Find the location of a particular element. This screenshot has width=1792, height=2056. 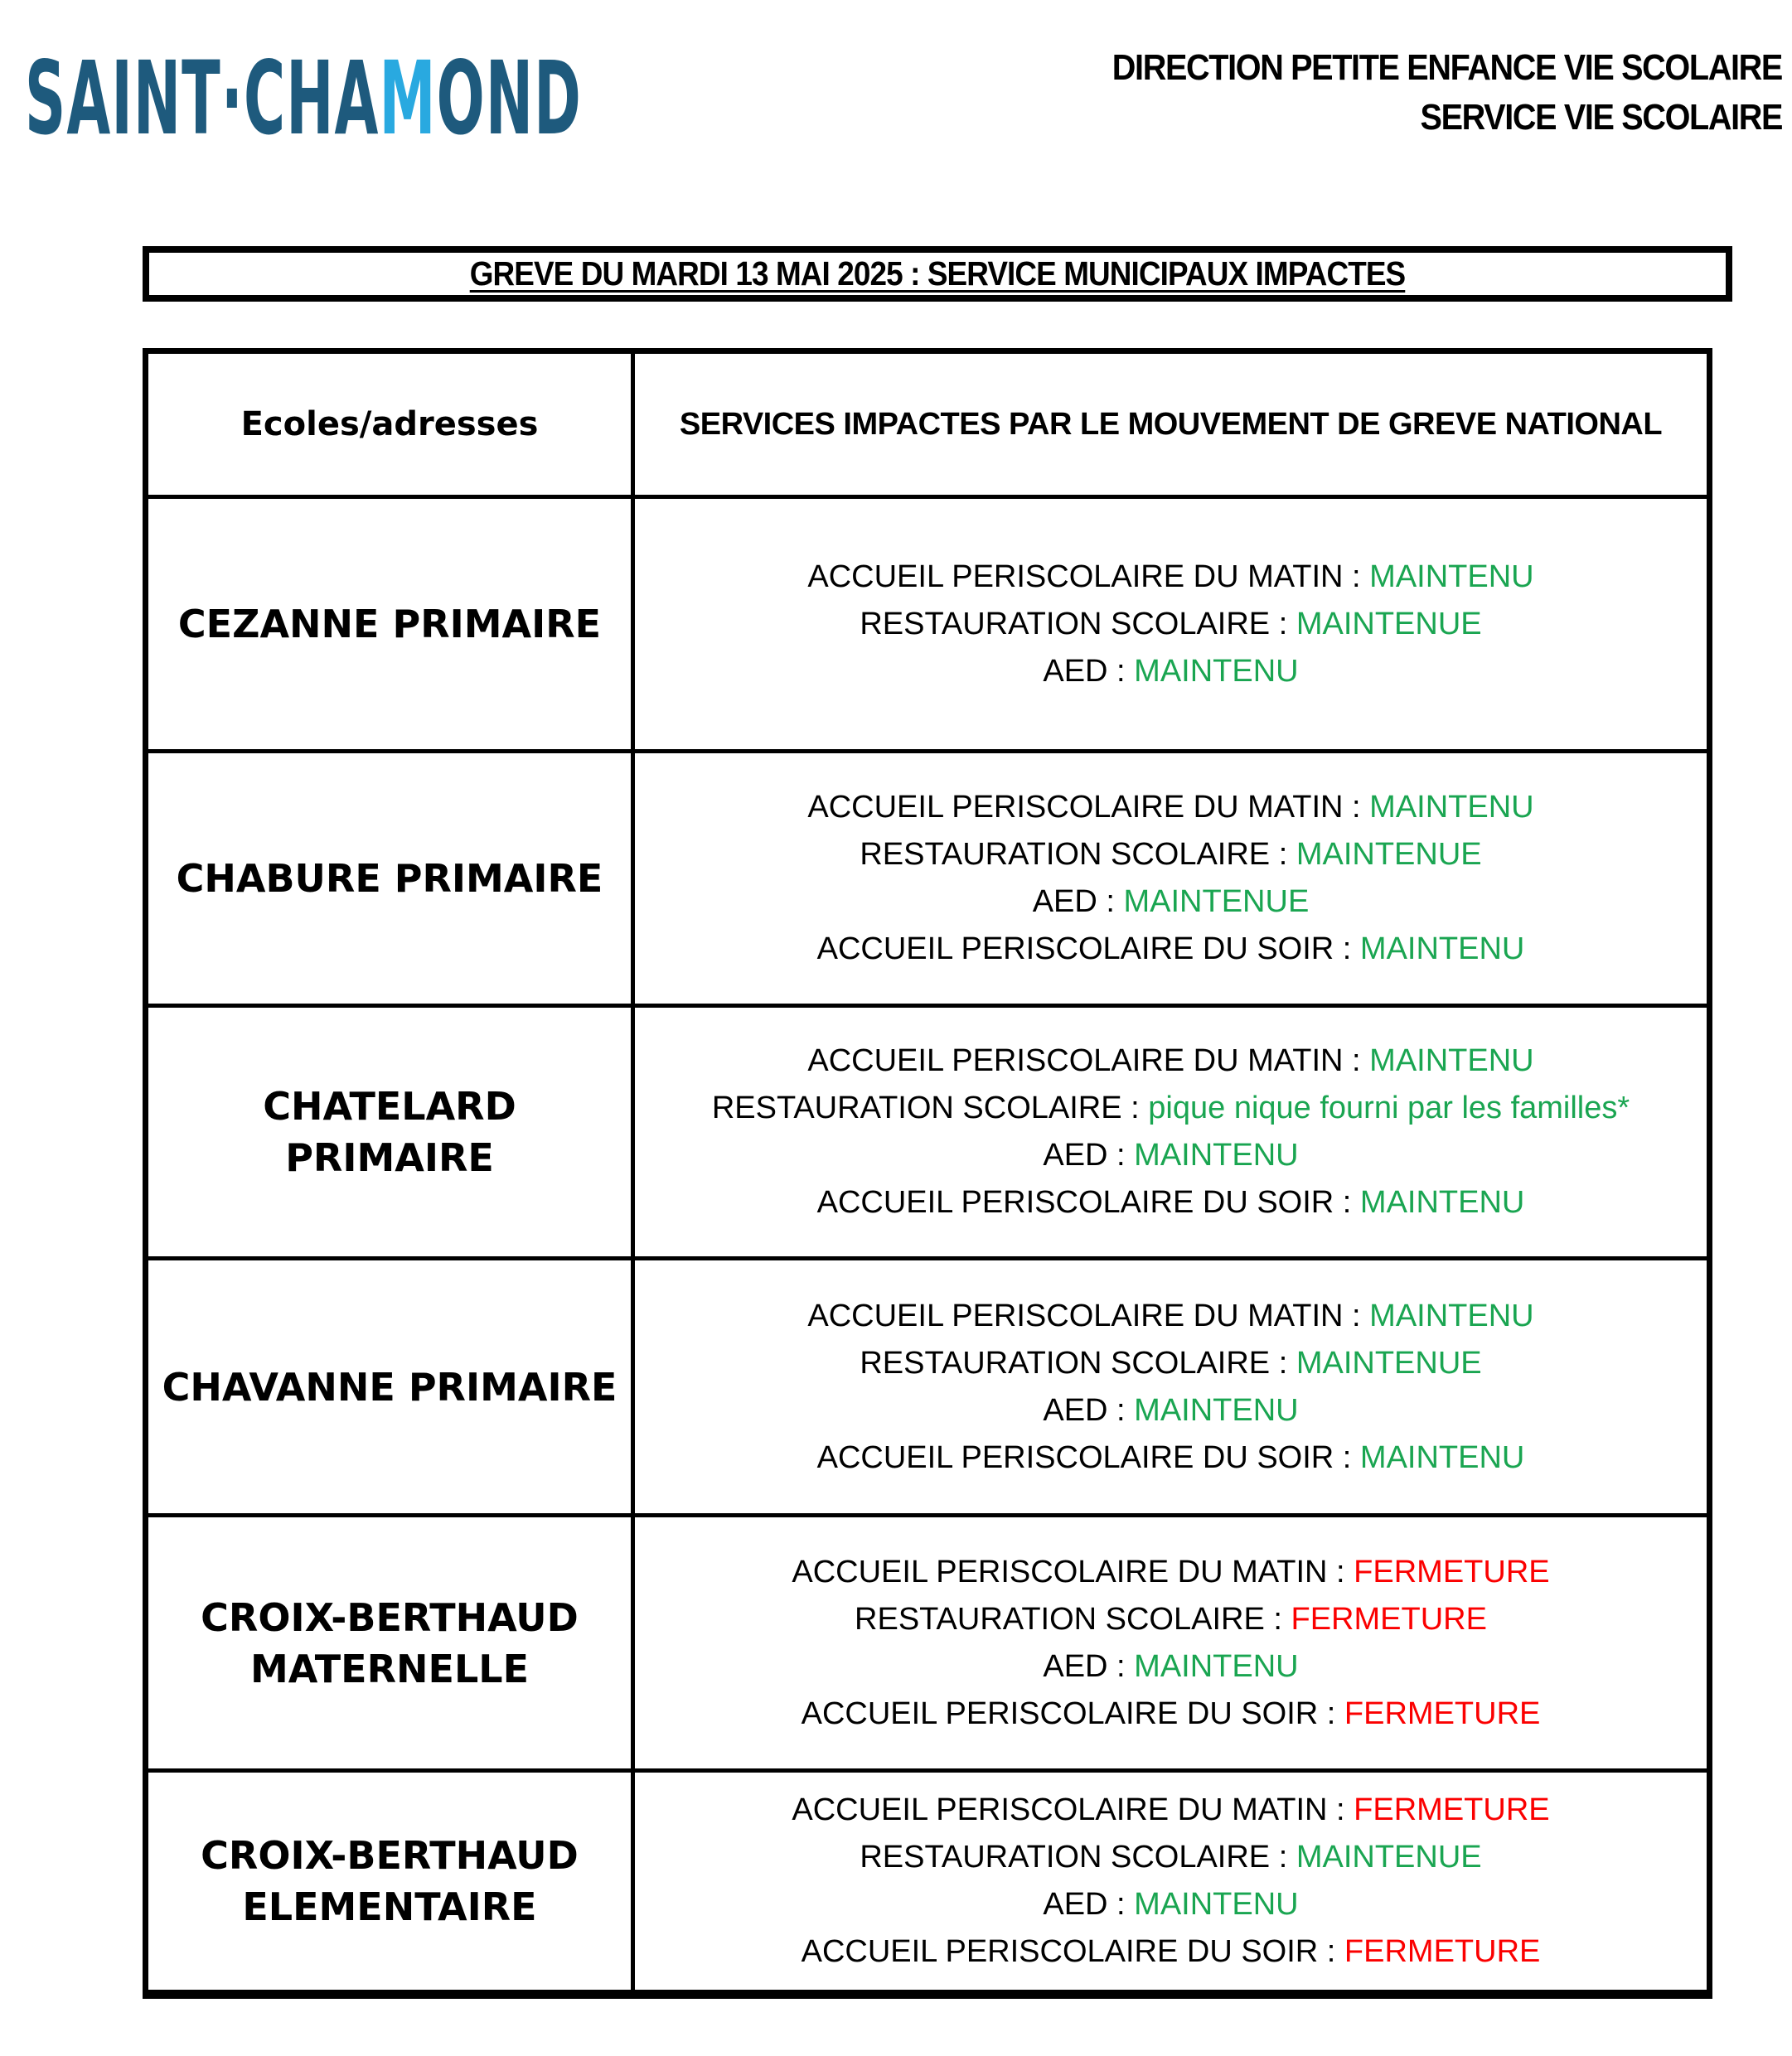

service-status: pique nique fourni par les familles* is located at coordinates (1389, 1108).